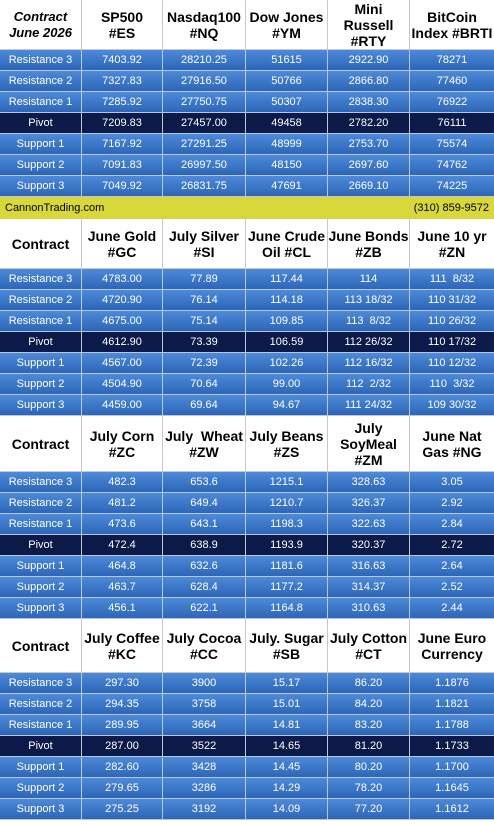  What do you see at coordinates (287, 566) in the screenshot?
I see `level-value: 1181.6` at bounding box center [287, 566].